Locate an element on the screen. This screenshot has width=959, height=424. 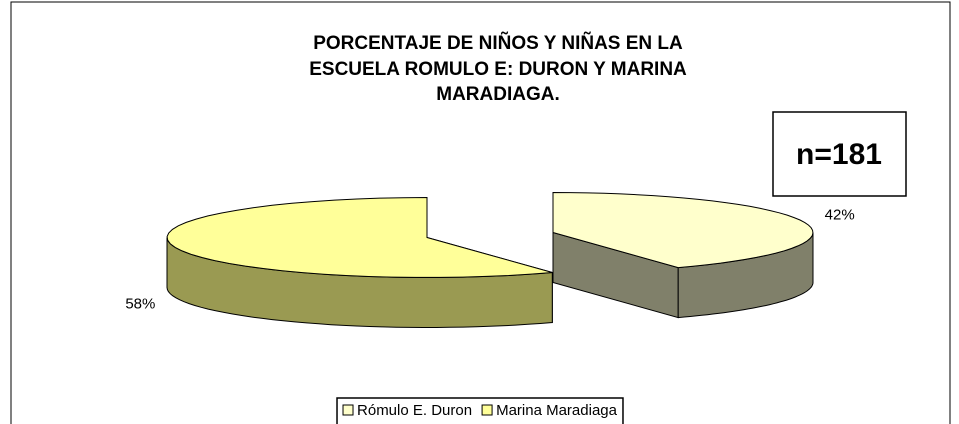
chart-title: MARADIAGA. is located at coordinates (498, 94).